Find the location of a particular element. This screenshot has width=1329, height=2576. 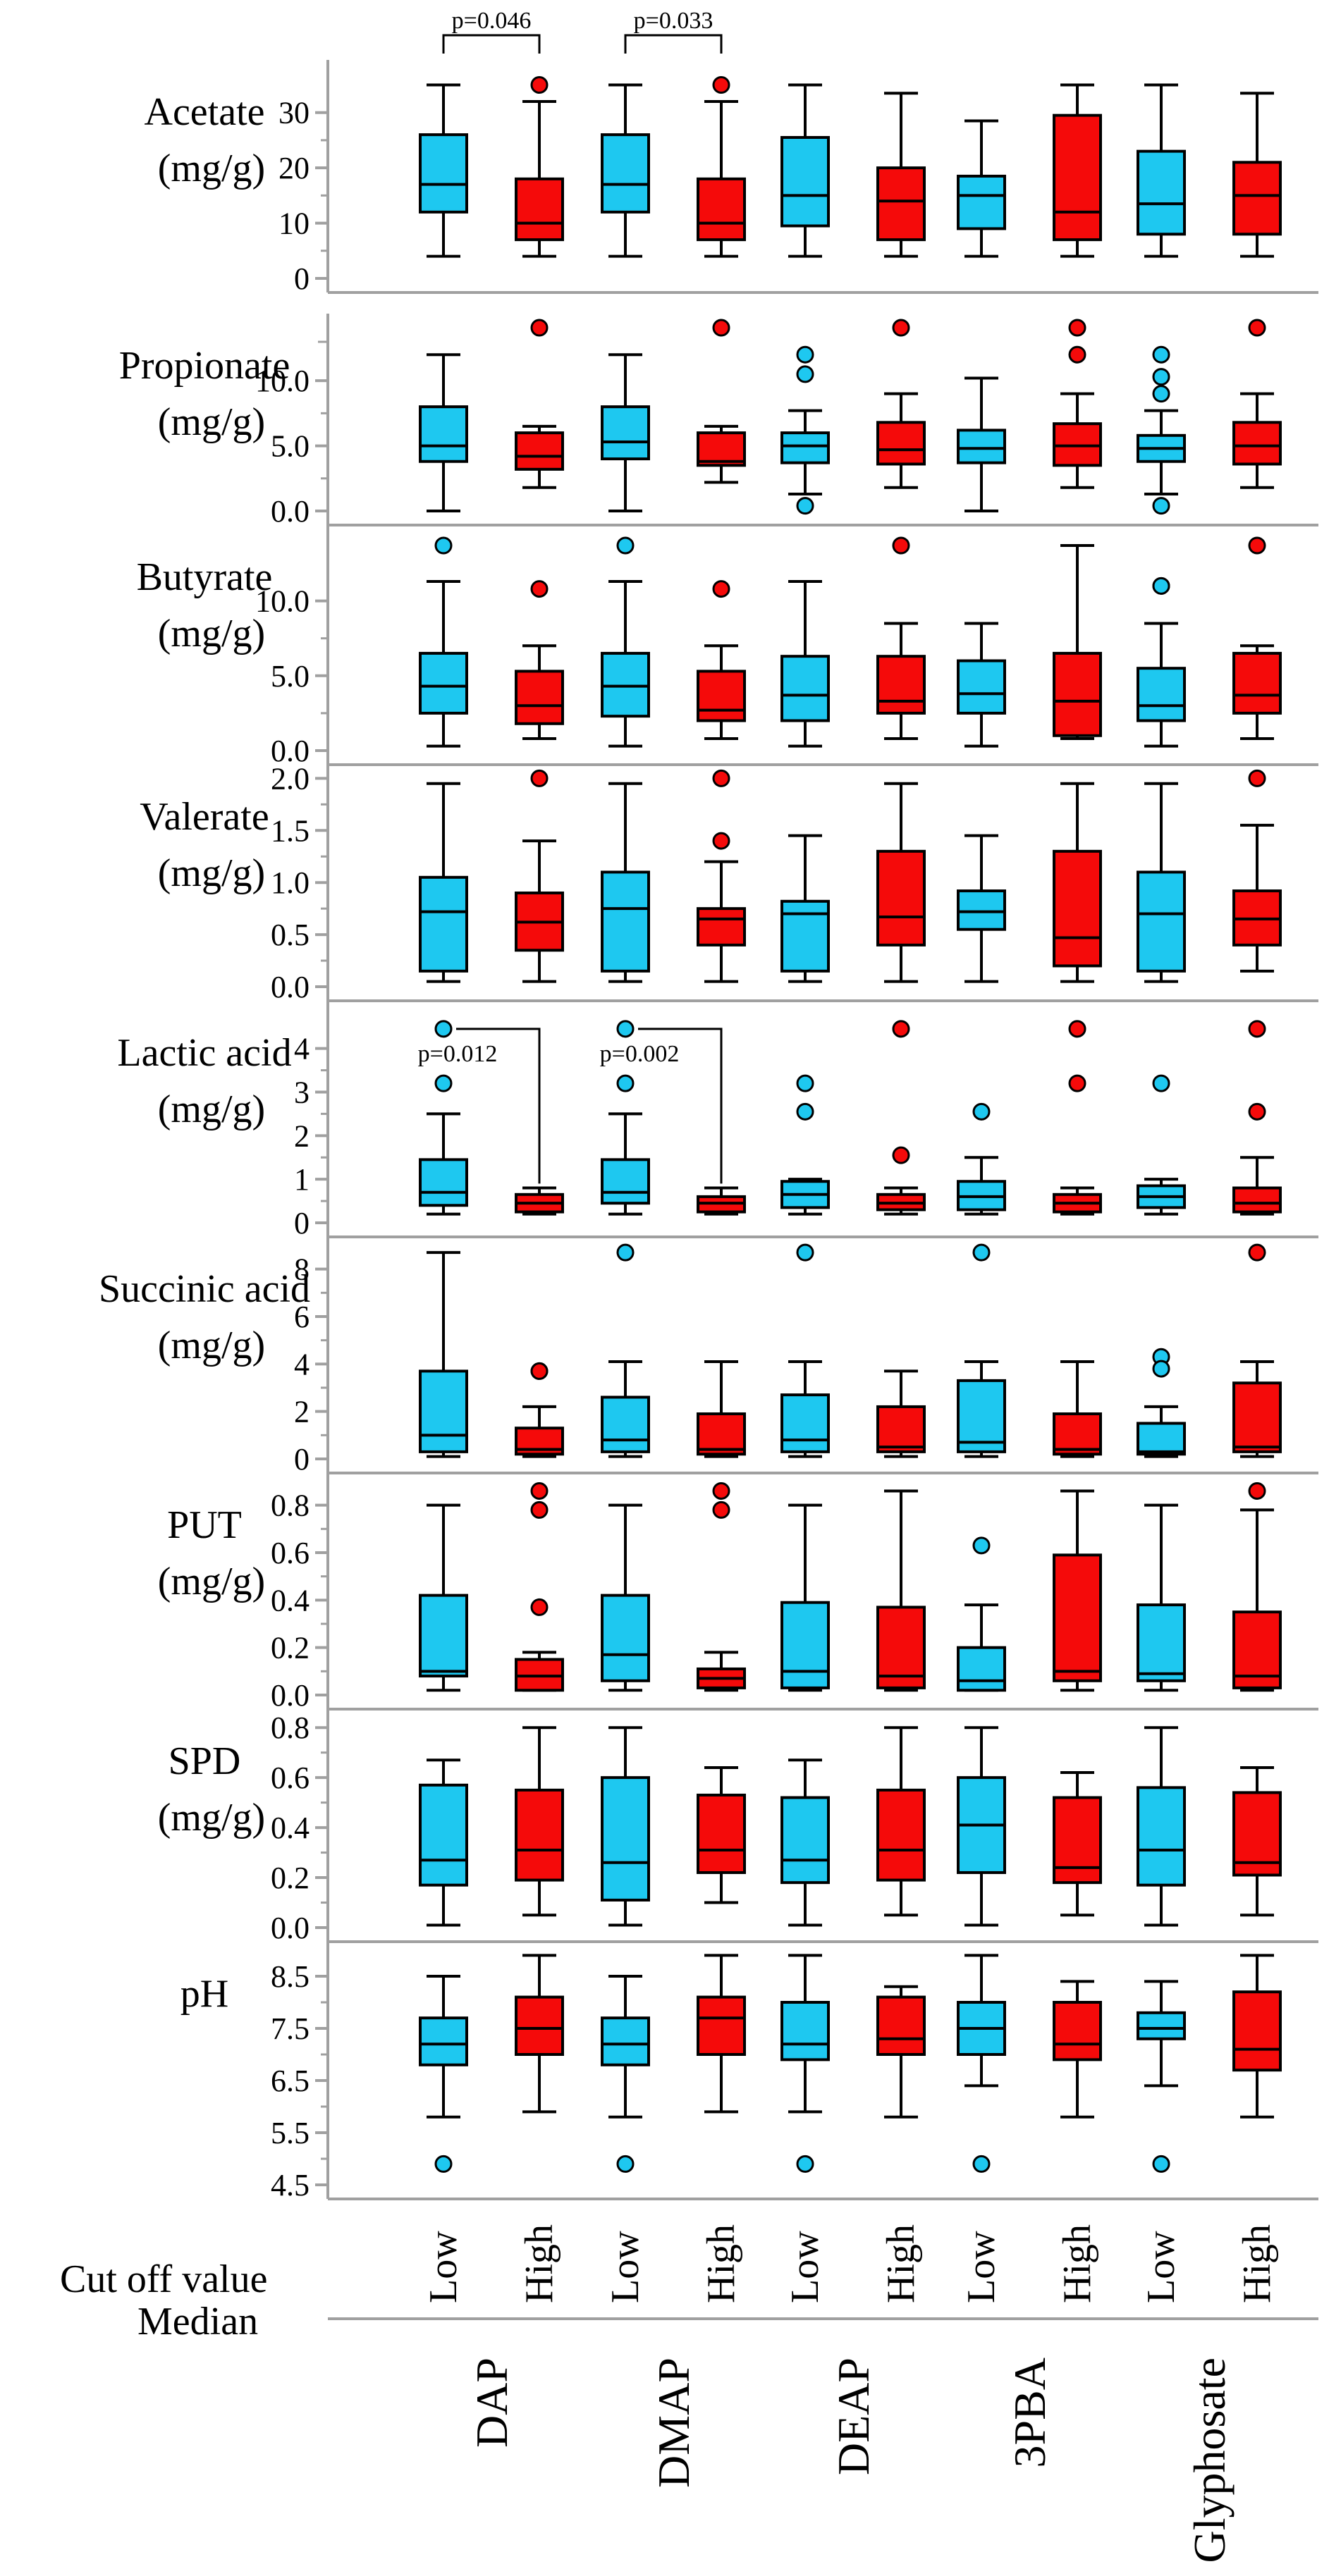

y-tick-label: 0.6 is located at coordinates (290, 1778).